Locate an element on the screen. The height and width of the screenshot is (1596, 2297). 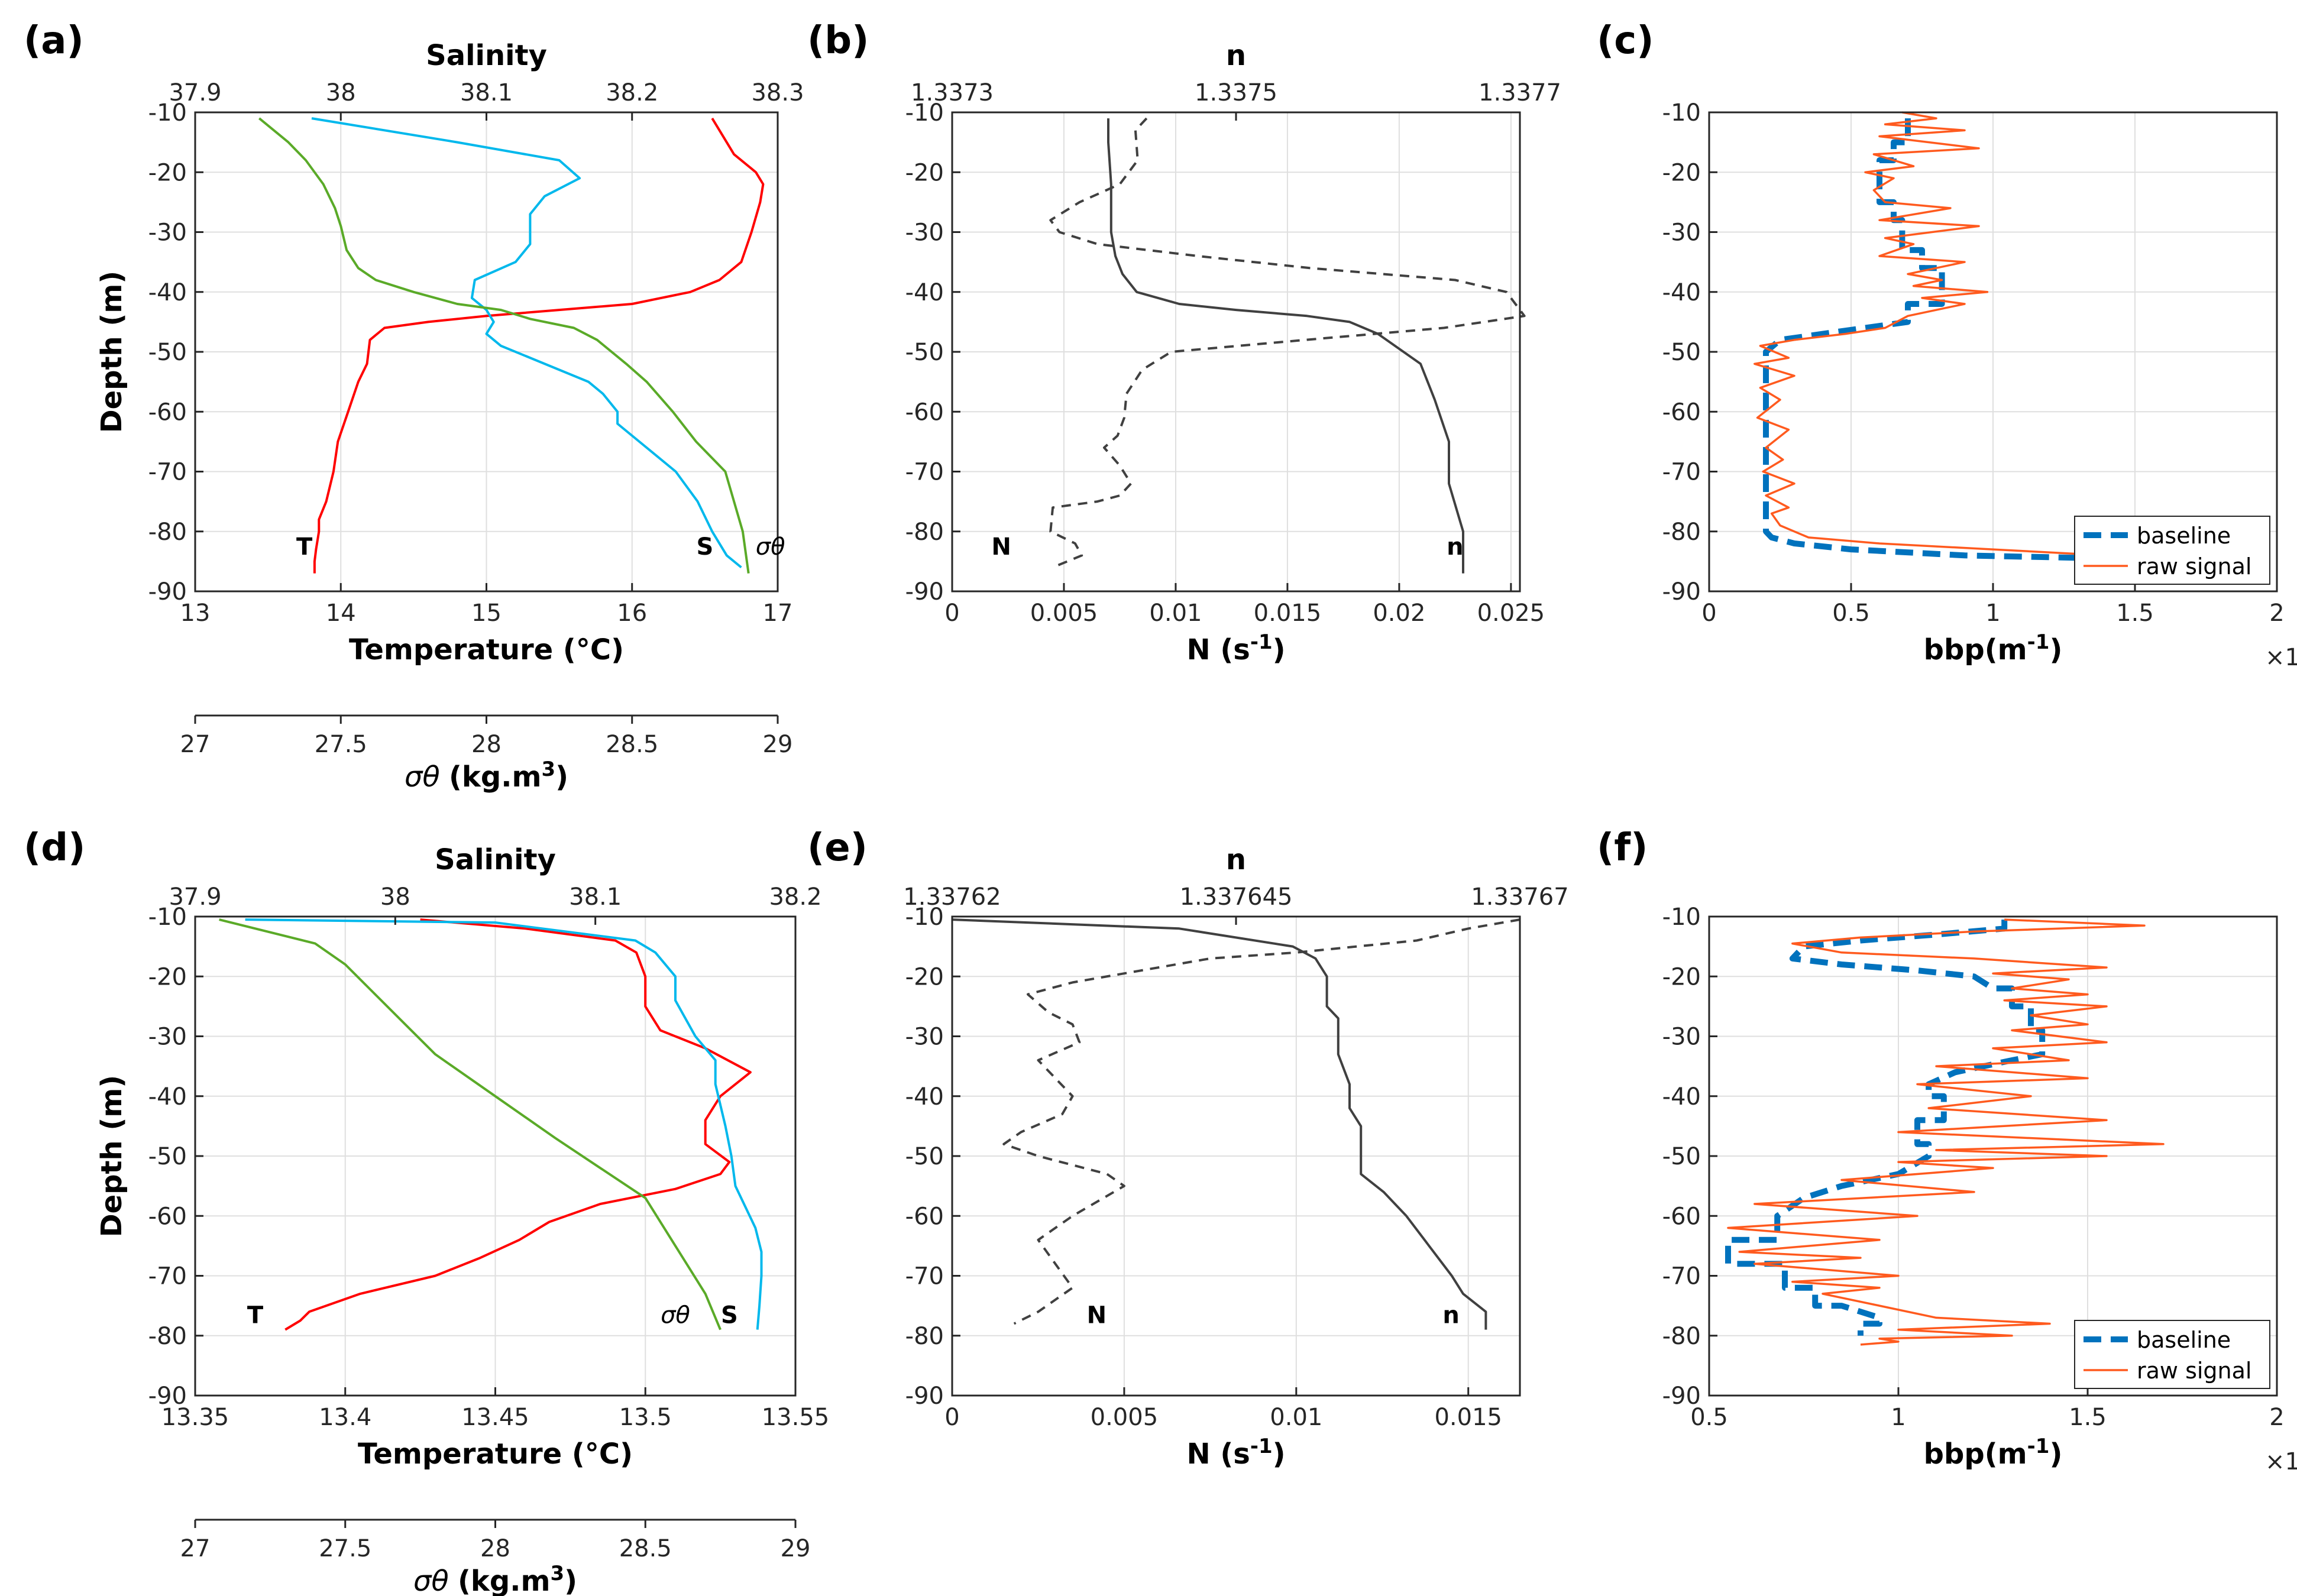
x3-tick-label: 27 is located at coordinates (195, 744).